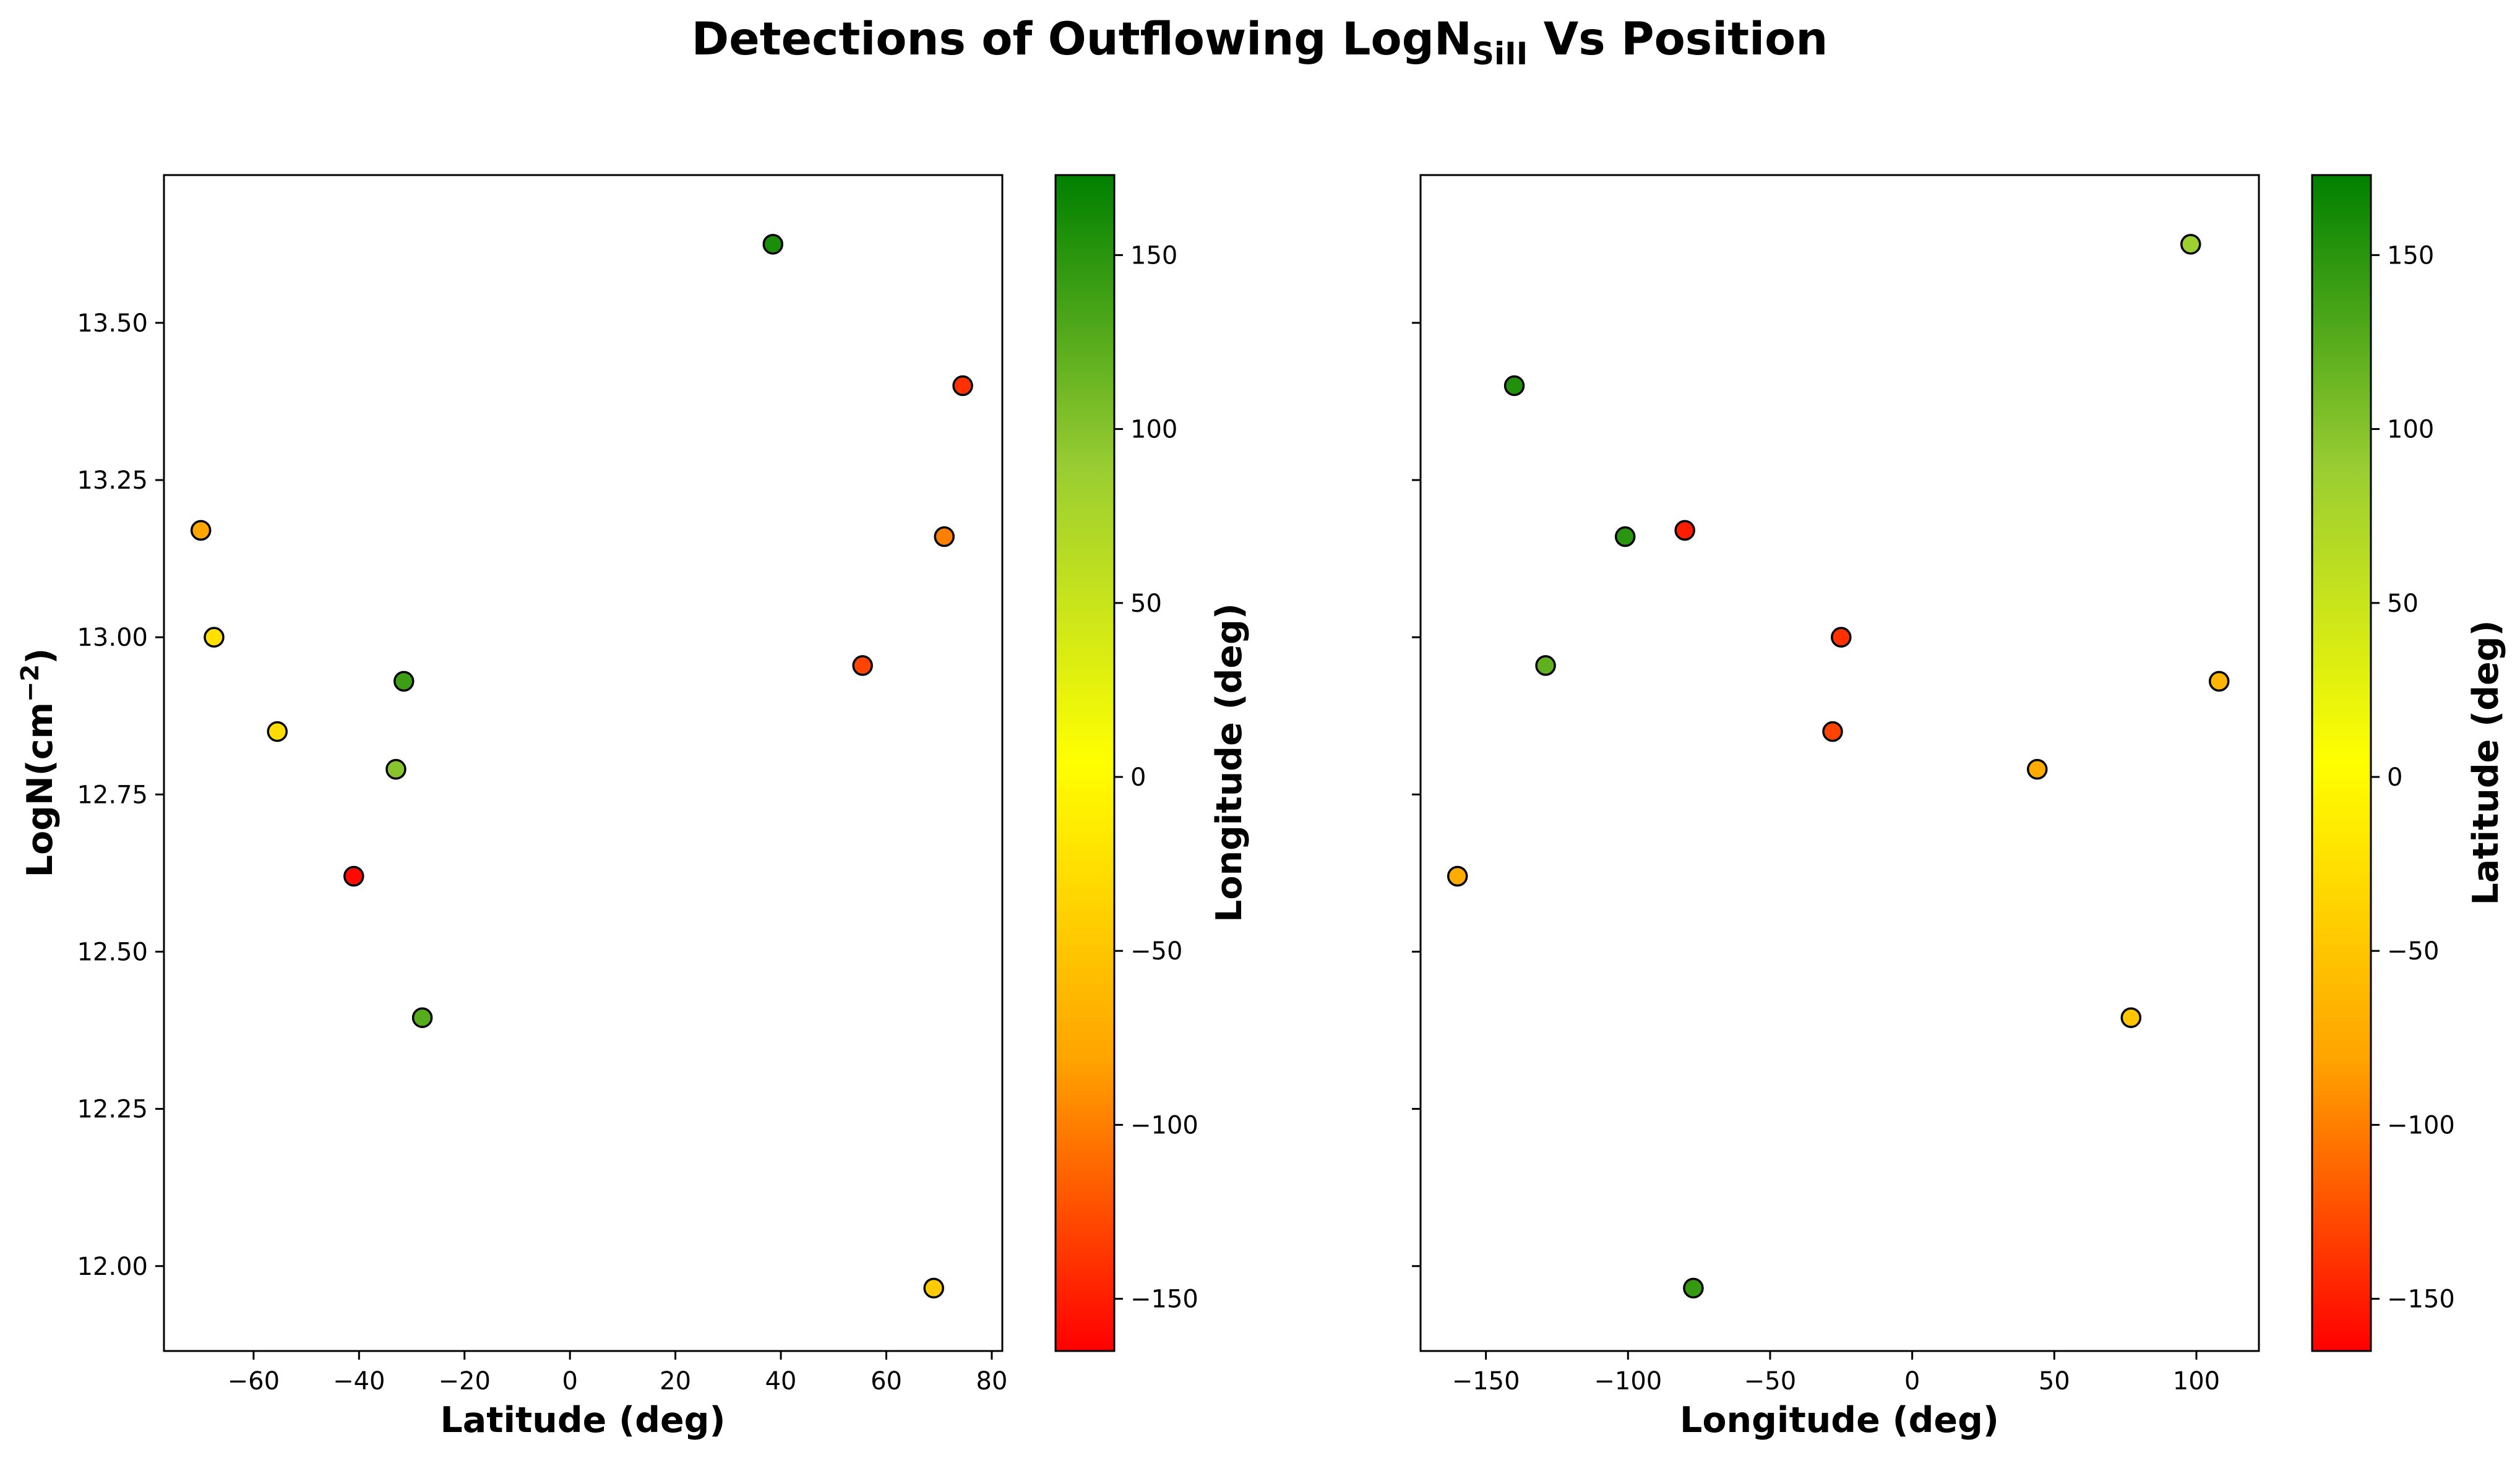  What do you see at coordinates (2054, 1382) in the screenshot?
I see `x-tick-label: 50` at bounding box center [2054, 1382].